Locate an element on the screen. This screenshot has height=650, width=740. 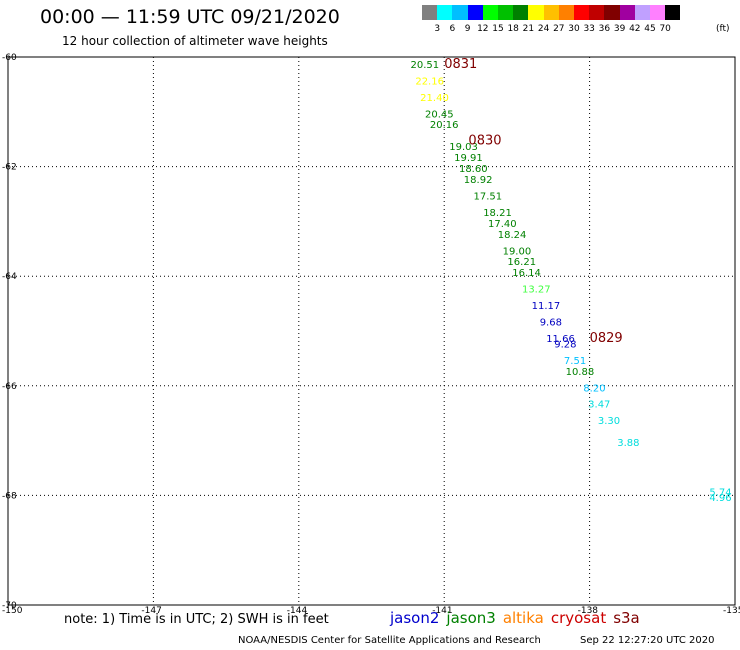
color-scale-label: 33 is located at coordinates (589, 29).